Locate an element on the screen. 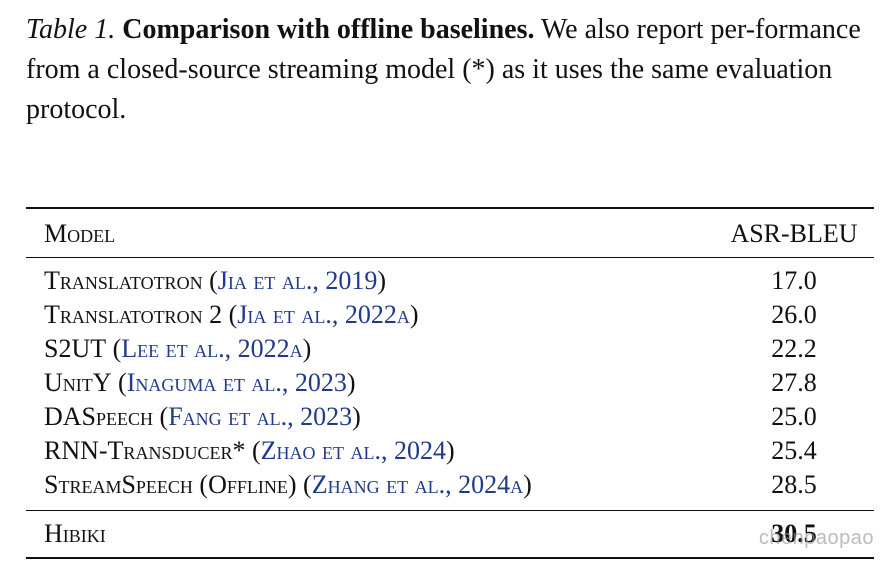 The width and height of the screenshot is (892, 574). model-name: S2UT is located at coordinates (75, 348).